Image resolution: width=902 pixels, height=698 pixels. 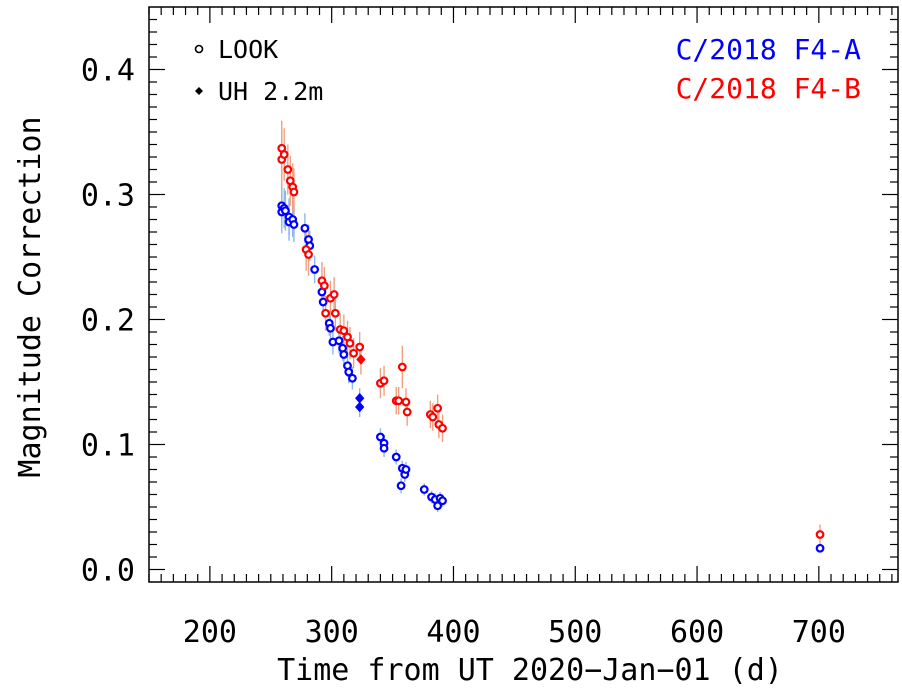 What do you see at coordinates (199, 91) in the screenshot?
I see `legend-diamond-marker` at bounding box center [199, 91].